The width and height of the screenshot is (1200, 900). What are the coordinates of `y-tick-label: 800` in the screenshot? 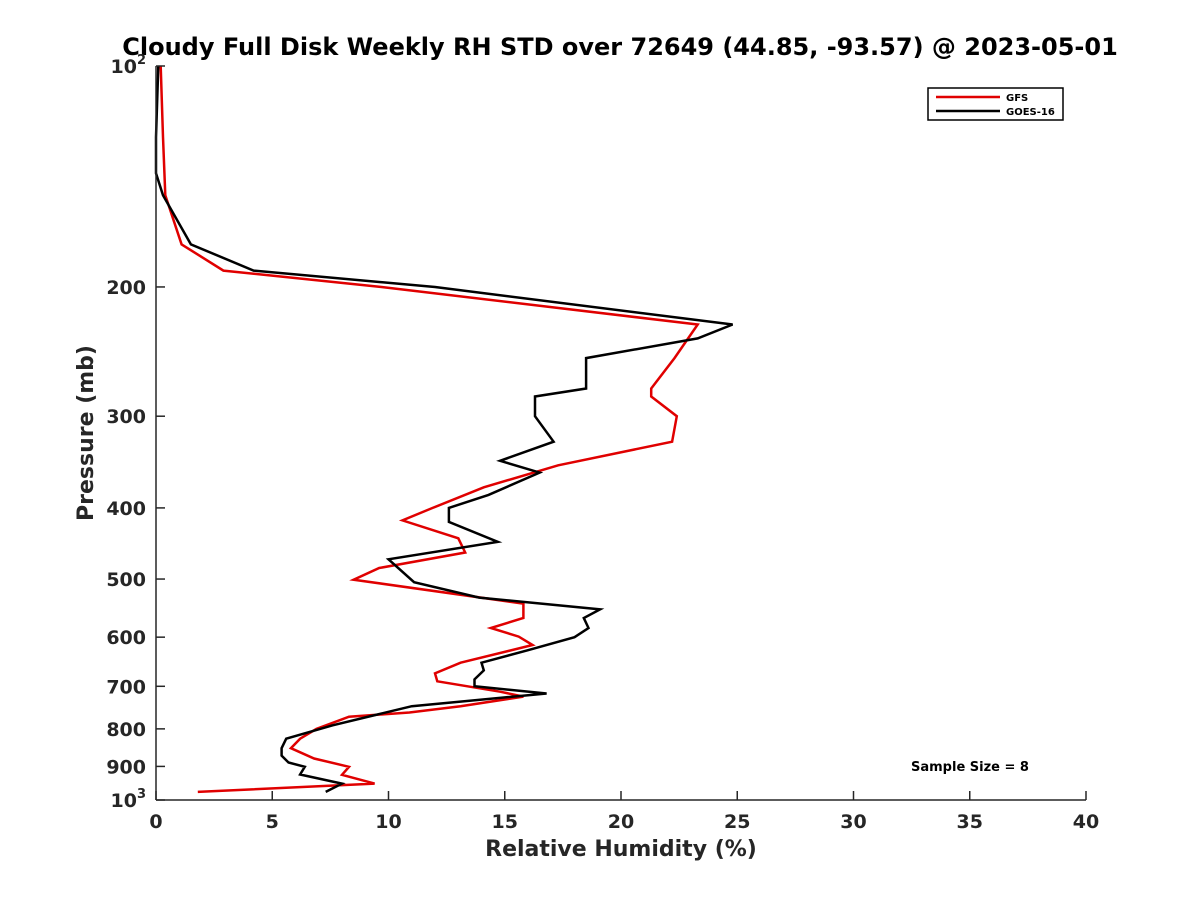 It's located at (126, 730).